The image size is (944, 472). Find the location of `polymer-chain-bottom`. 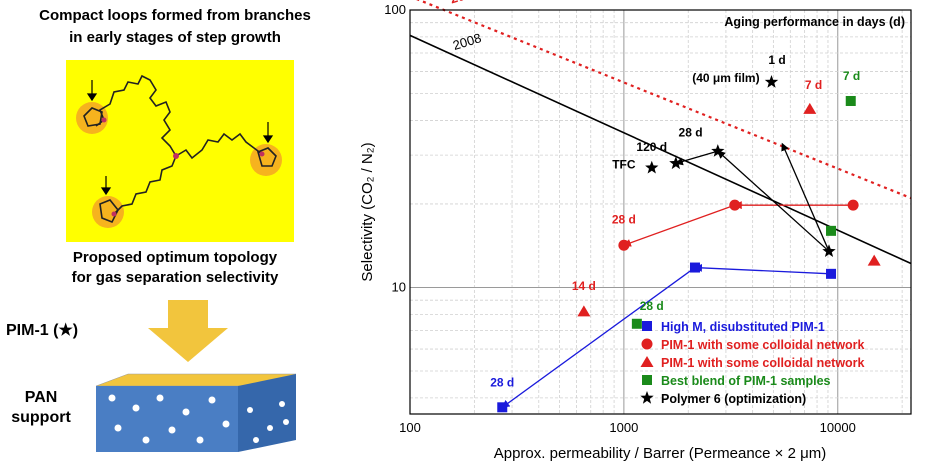

polymer-chain-bottom is located at coordinates (145, 185).